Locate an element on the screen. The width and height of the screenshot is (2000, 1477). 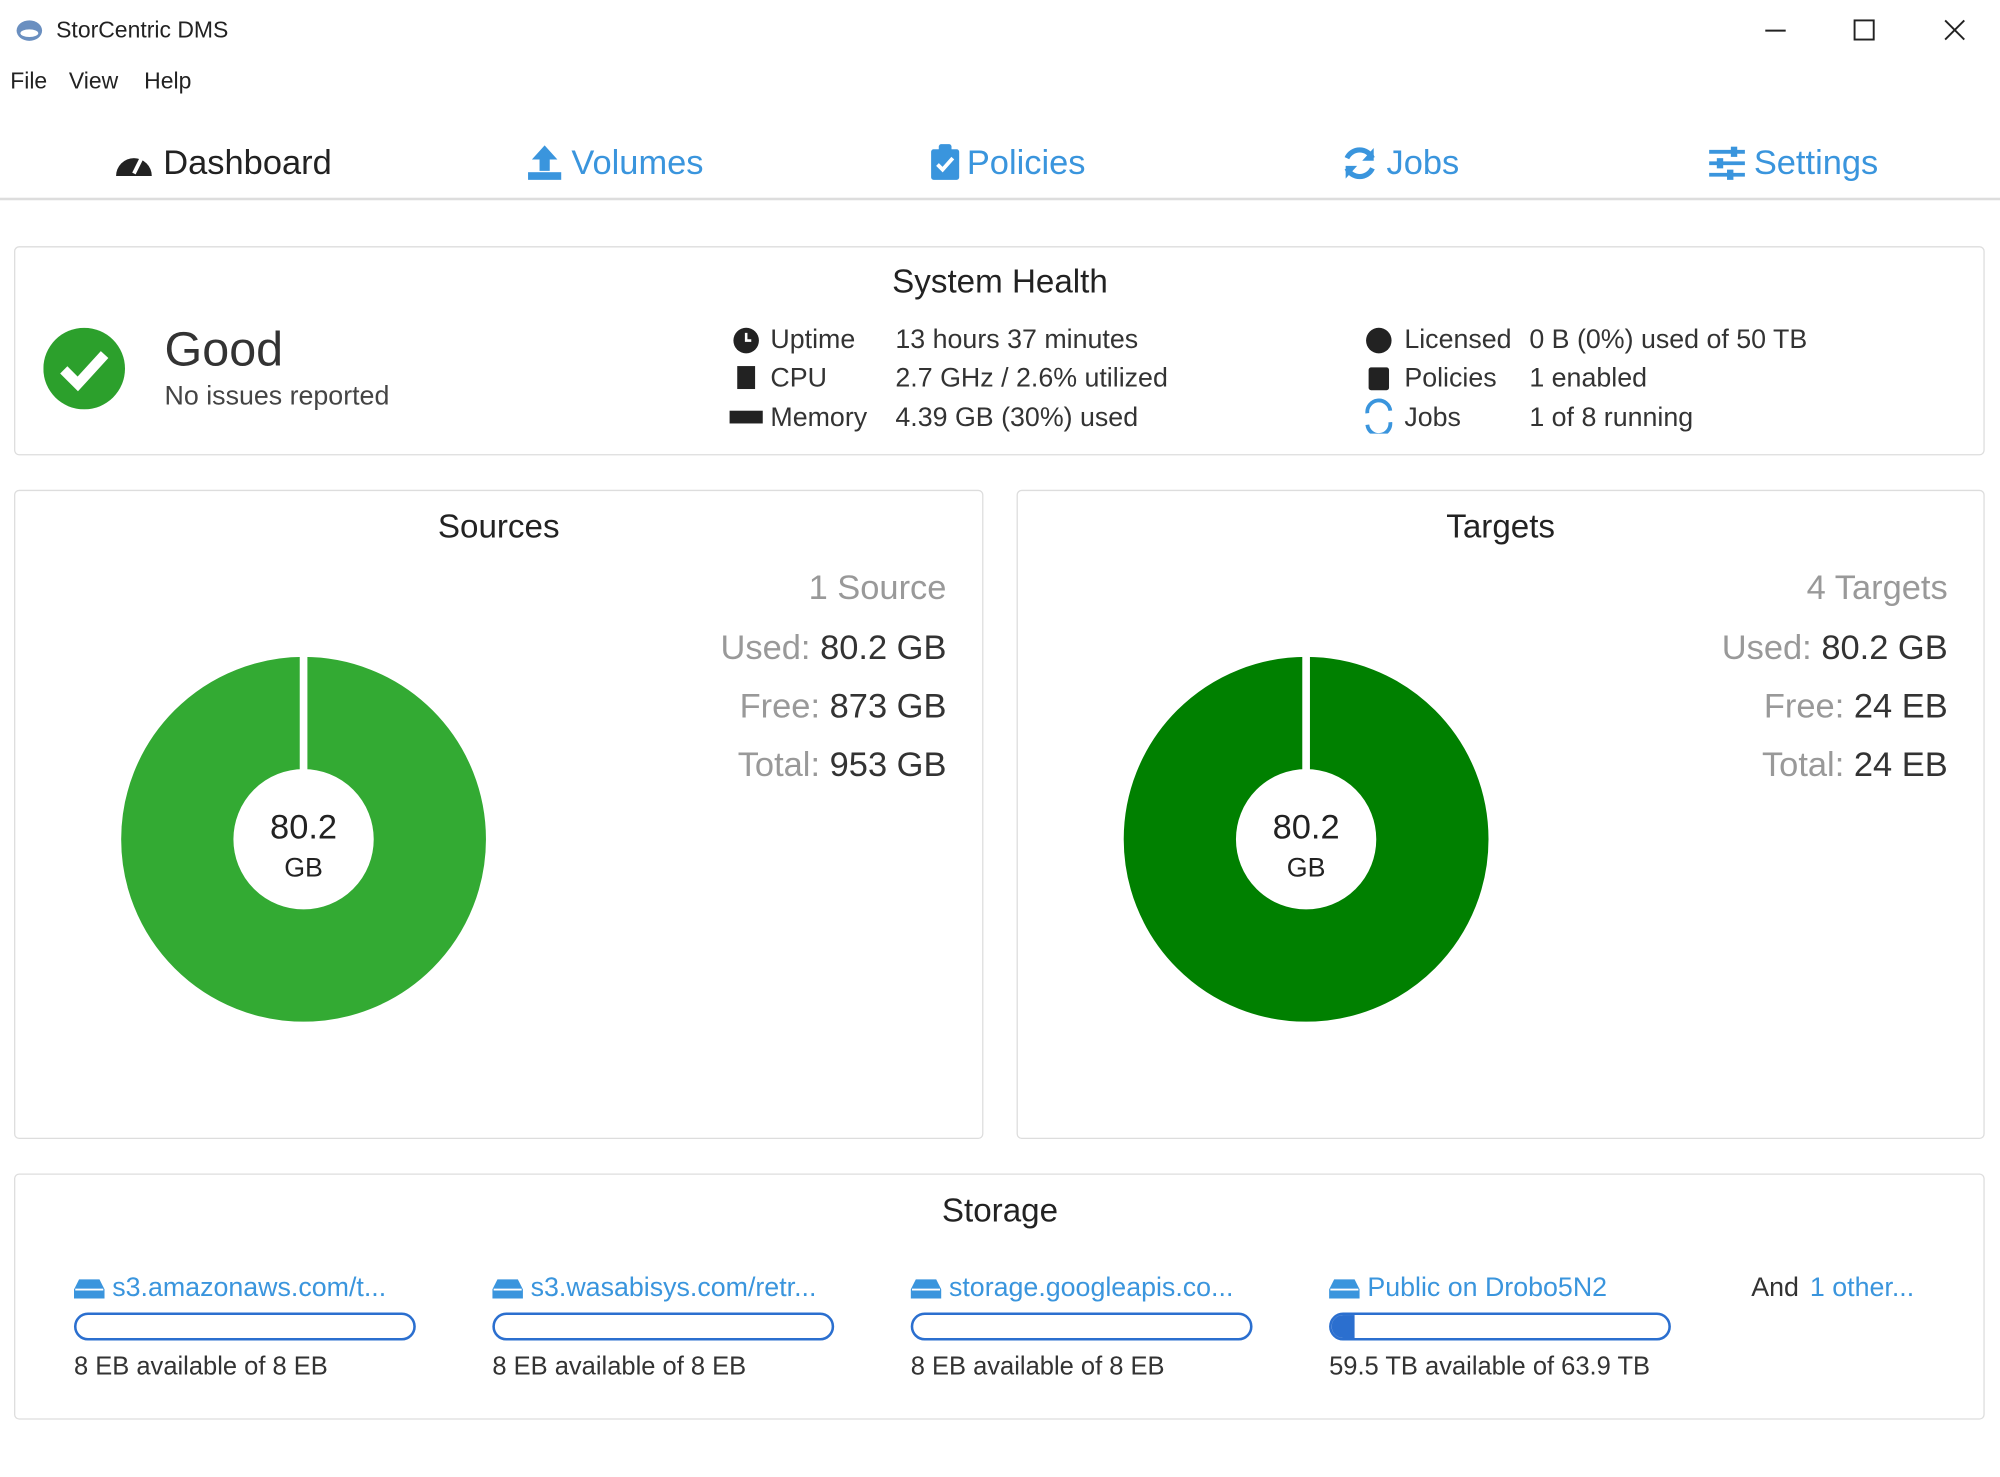
tab: Settings is located at coordinates (1816, 162).